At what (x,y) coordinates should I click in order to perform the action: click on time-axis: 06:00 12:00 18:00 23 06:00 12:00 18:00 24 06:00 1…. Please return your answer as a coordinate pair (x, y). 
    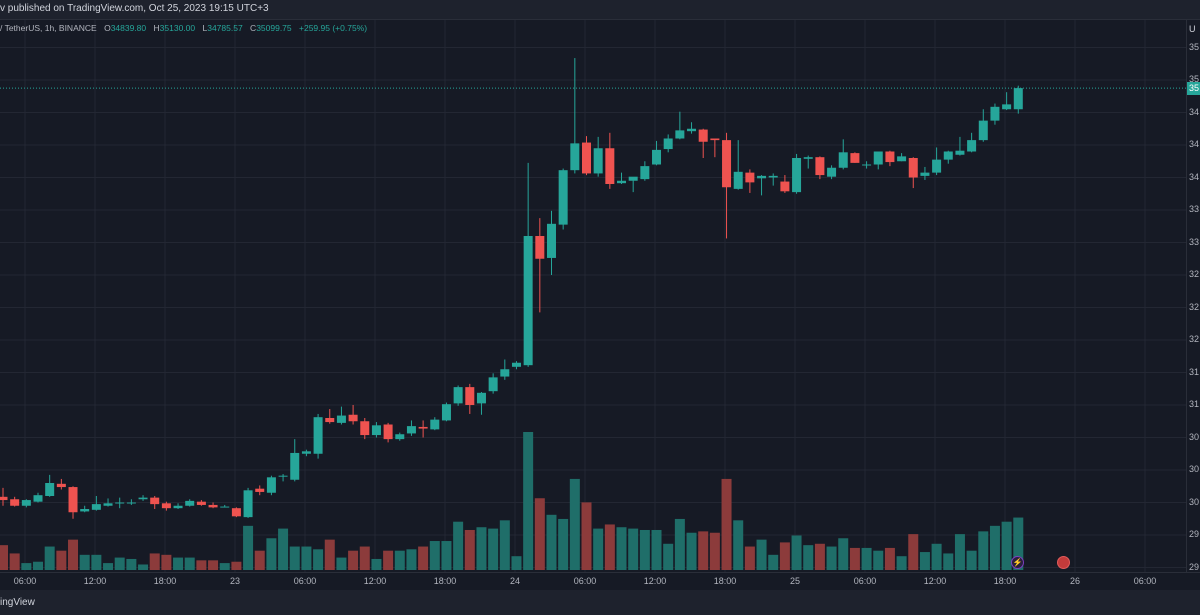
    Looking at the image, I should click on (600, 581).